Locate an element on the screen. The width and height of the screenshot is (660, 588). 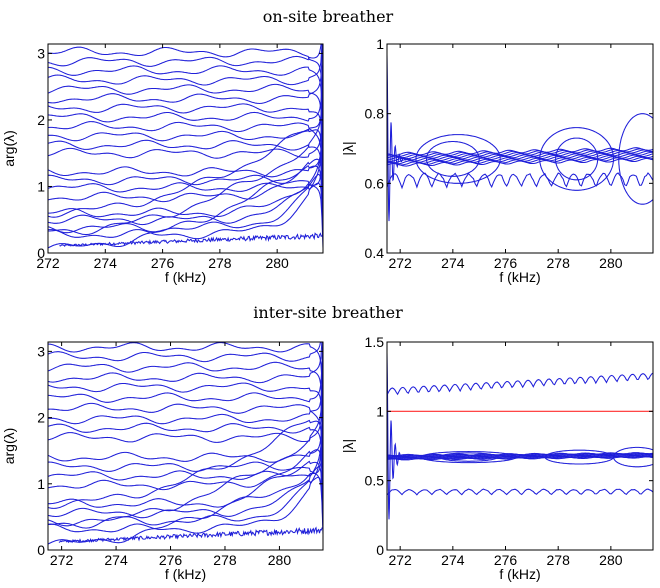
upper-modulus-curve is located at coordinates (520, 384).